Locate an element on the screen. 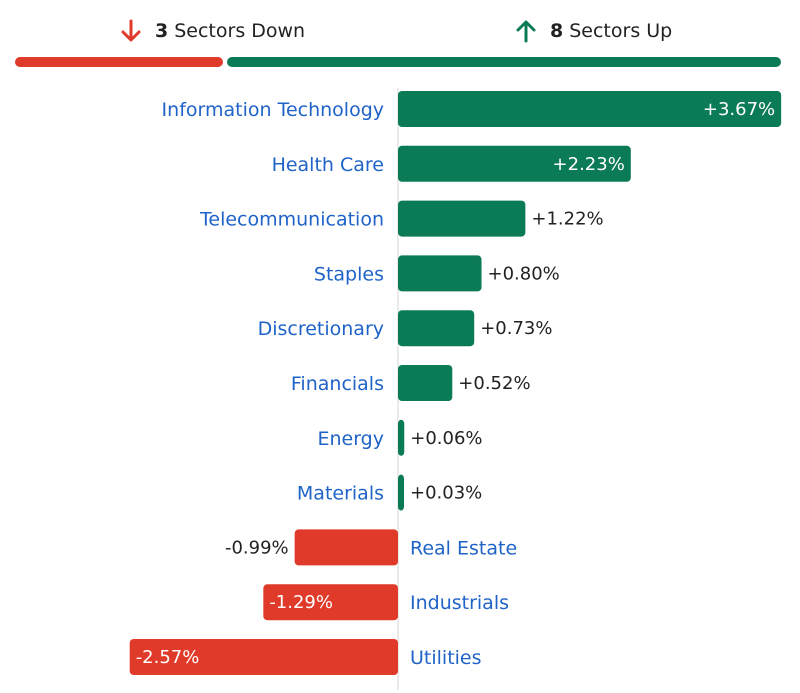  sector-value-label: +0.73% is located at coordinates (516, 328).